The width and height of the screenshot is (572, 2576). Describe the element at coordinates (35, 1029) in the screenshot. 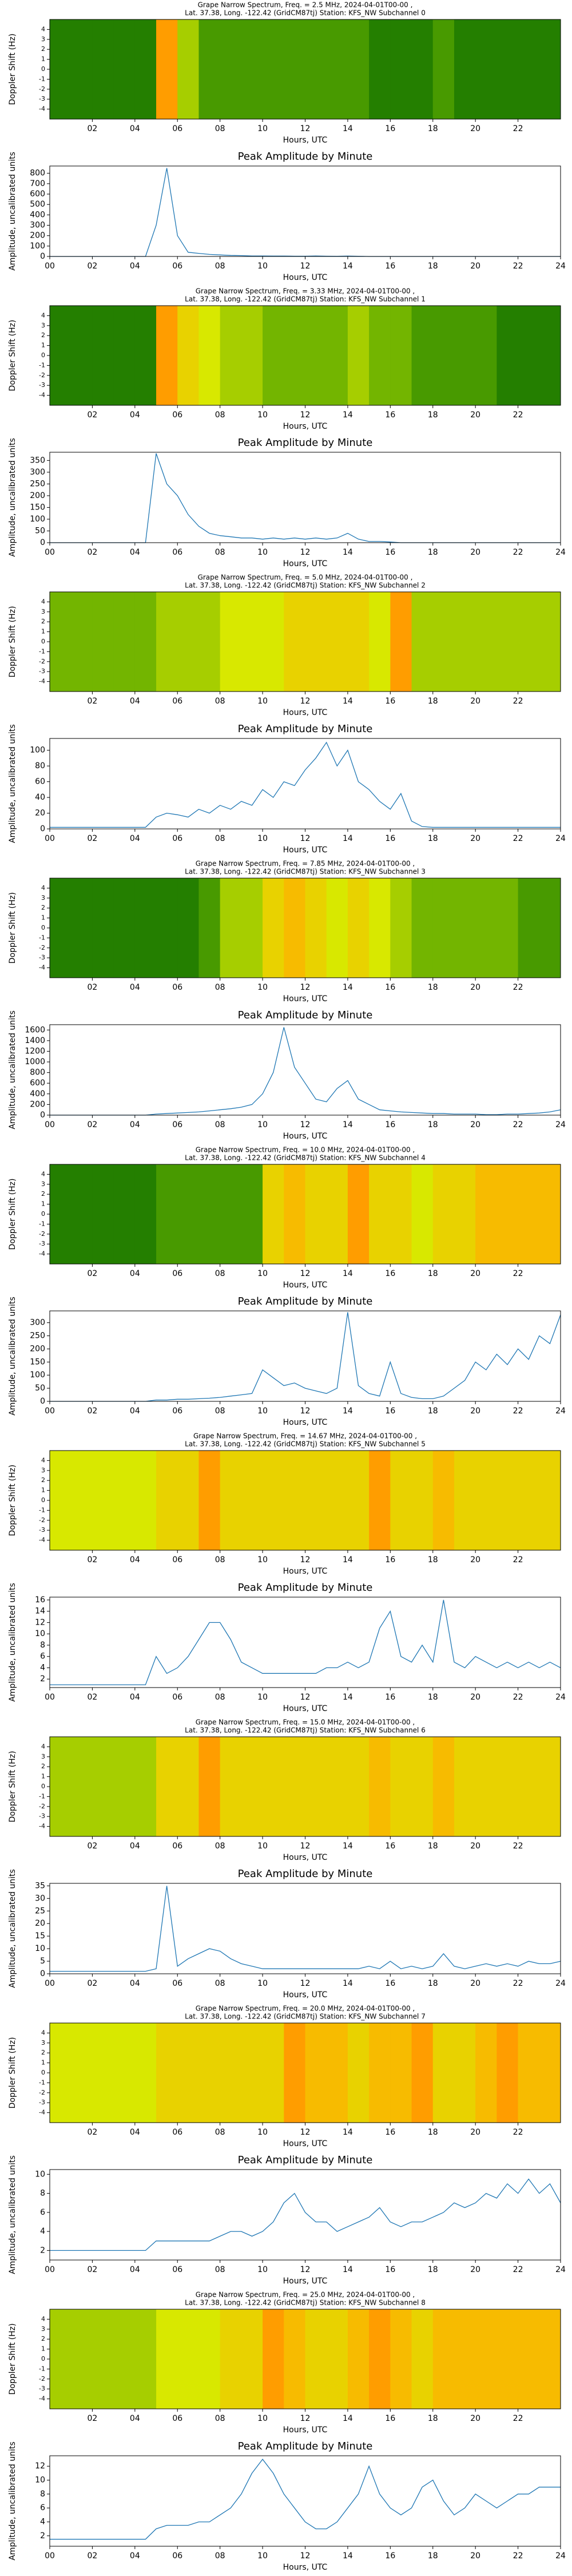

I see `y-tick-label: 1600` at that location.